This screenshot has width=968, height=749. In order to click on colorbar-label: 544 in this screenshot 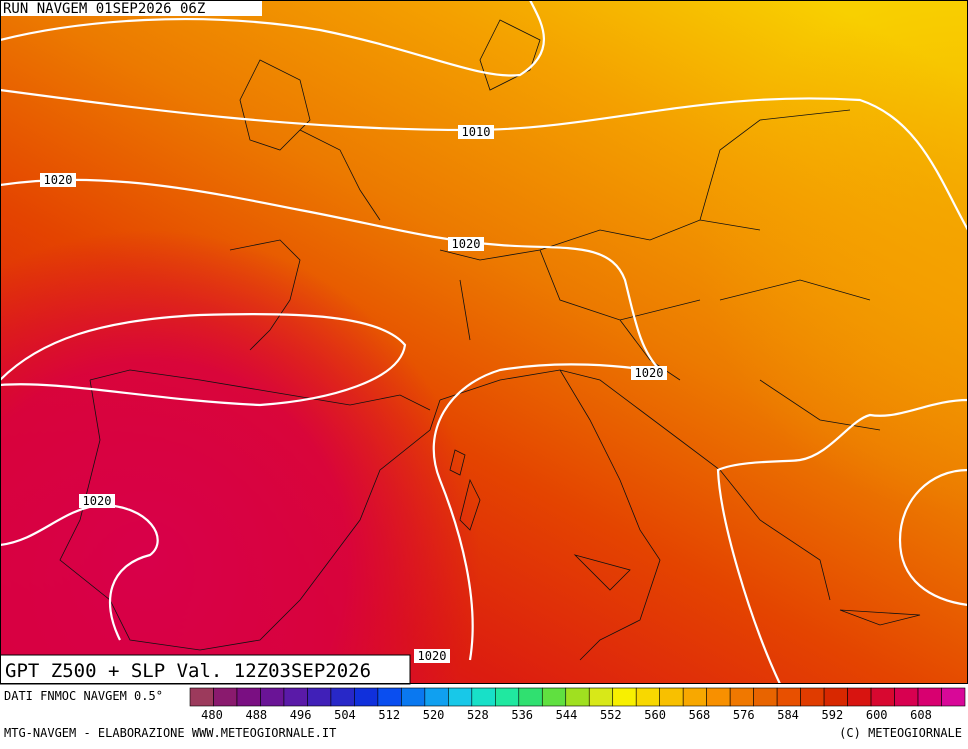, I will do `click(567, 715)`.